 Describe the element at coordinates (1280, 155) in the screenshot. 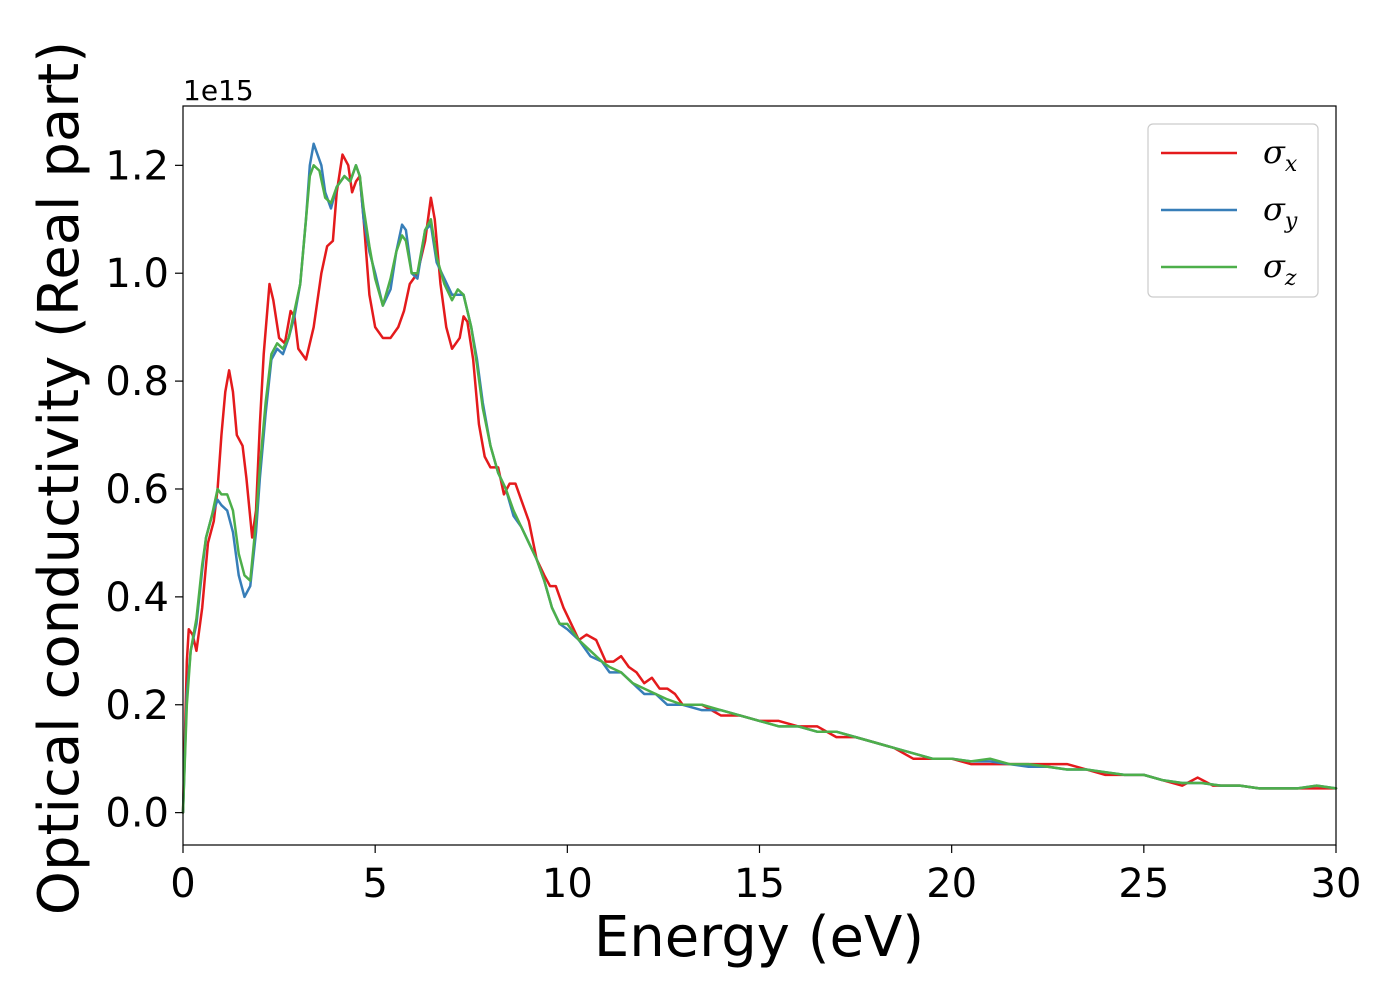

I see `legend-label-x: σx` at that location.